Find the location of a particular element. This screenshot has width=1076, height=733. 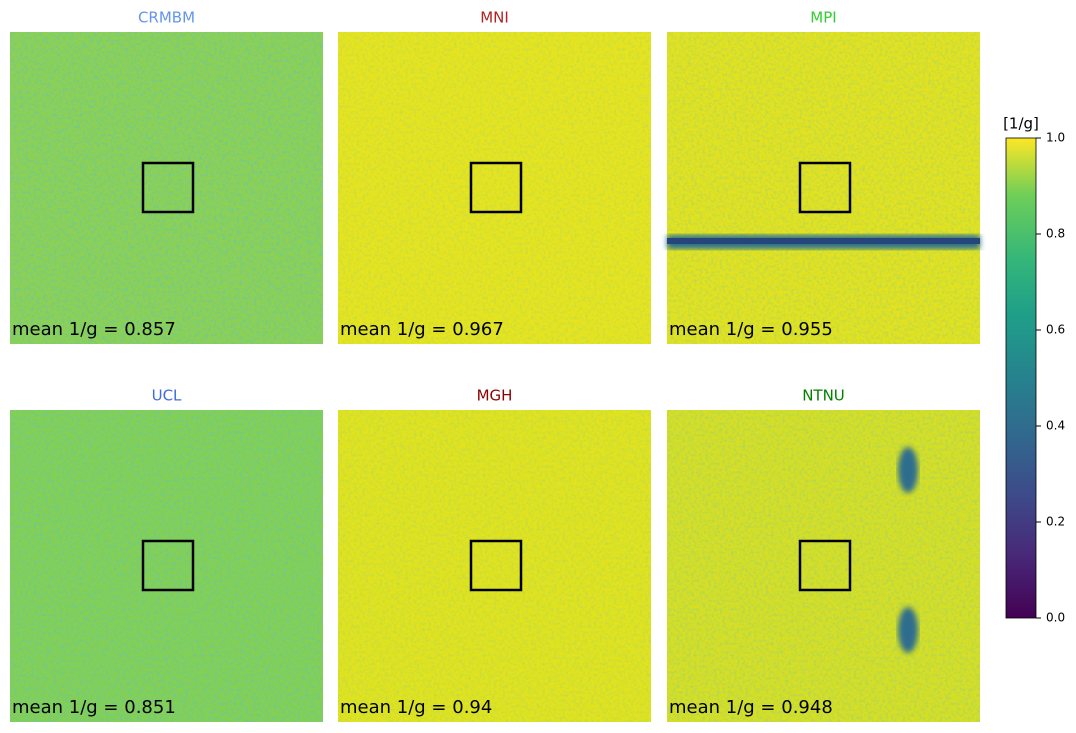

panel-title: CRMBM is located at coordinates (166, 18).